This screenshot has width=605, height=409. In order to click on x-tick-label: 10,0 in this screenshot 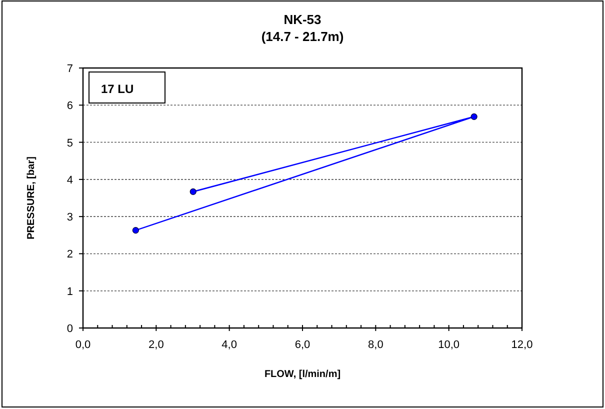, I will do `click(449, 345)`.